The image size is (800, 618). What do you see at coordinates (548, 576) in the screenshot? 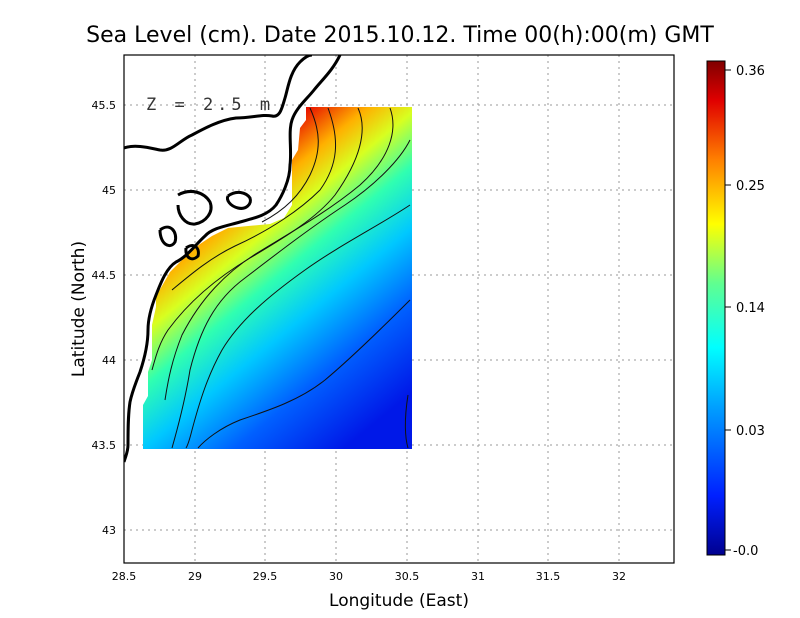
I see `x-tick-label: 31.5` at bounding box center [548, 576].